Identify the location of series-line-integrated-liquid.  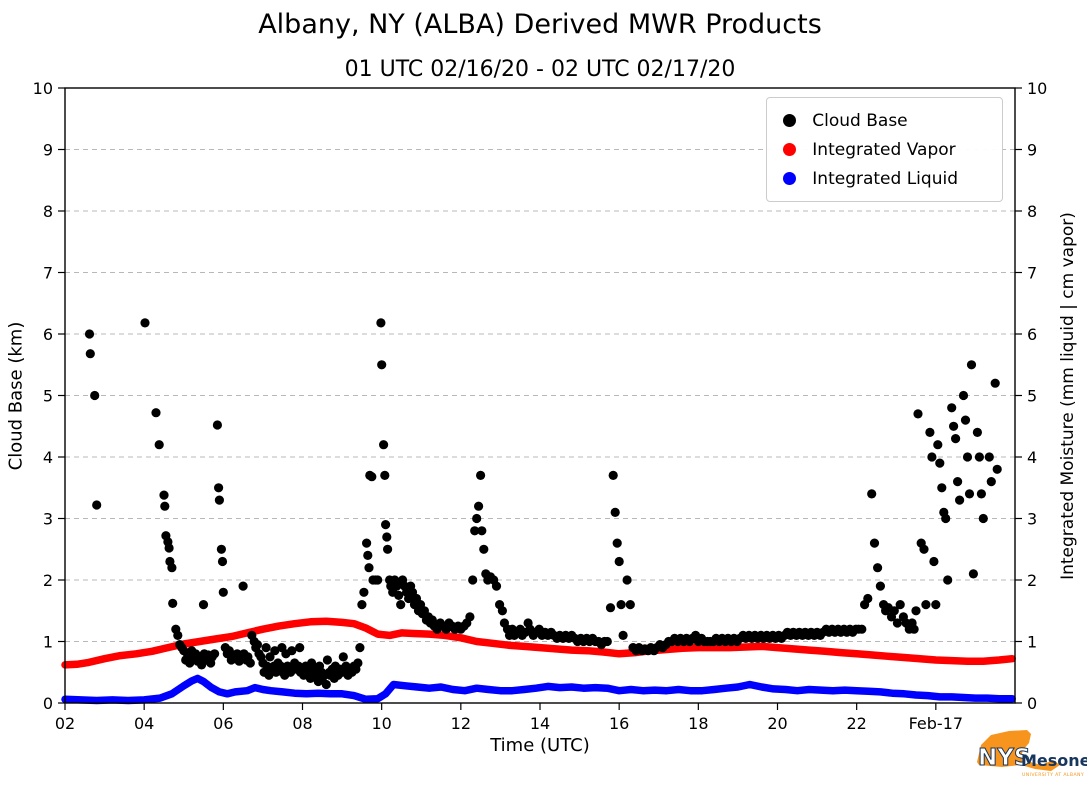
(538, 689).